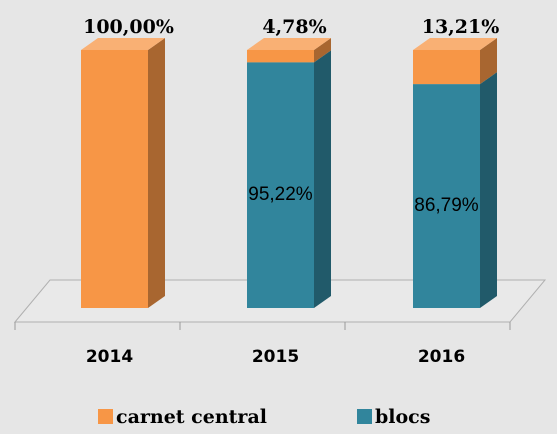 Image resolution: width=557 pixels, height=434 pixels. Describe the element at coordinates (275, 357) in the screenshot. I see `x-tick-label: 2015` at that location.